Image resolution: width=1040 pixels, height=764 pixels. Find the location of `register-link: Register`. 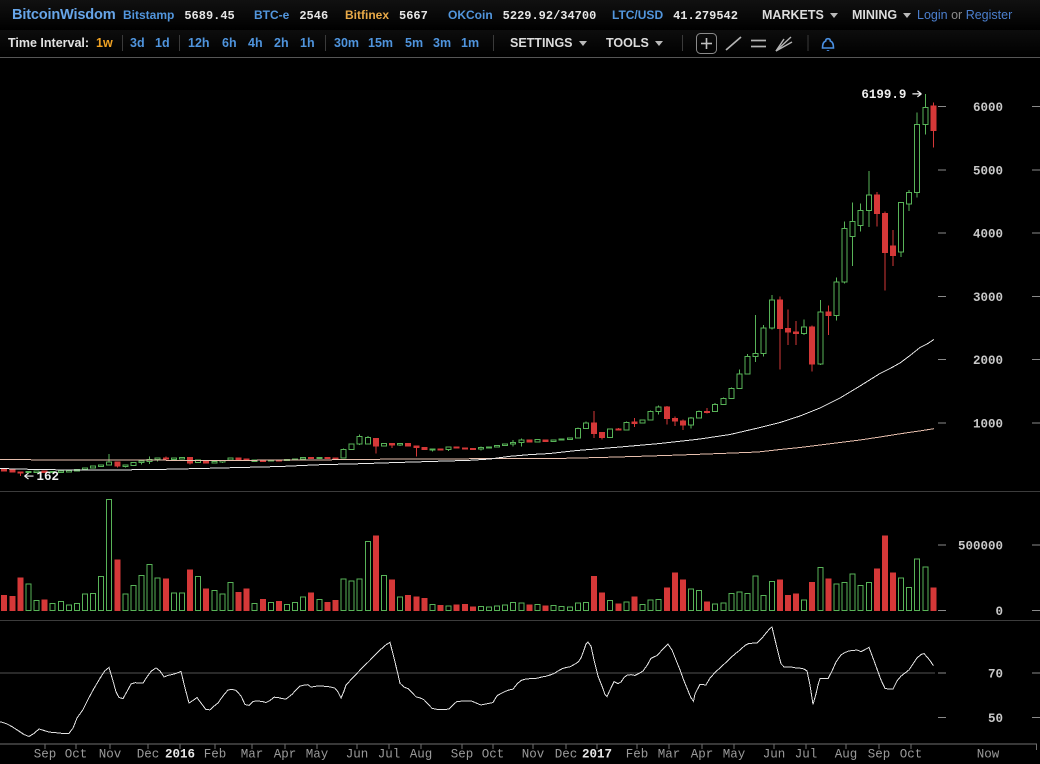

register-link: Register is located at coordinates (989, 15).